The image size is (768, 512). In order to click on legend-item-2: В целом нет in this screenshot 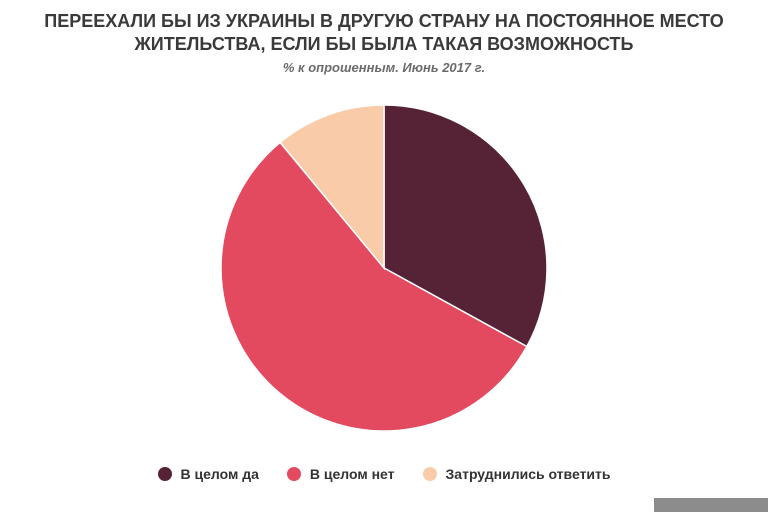, I will do `click(340, 474)`.